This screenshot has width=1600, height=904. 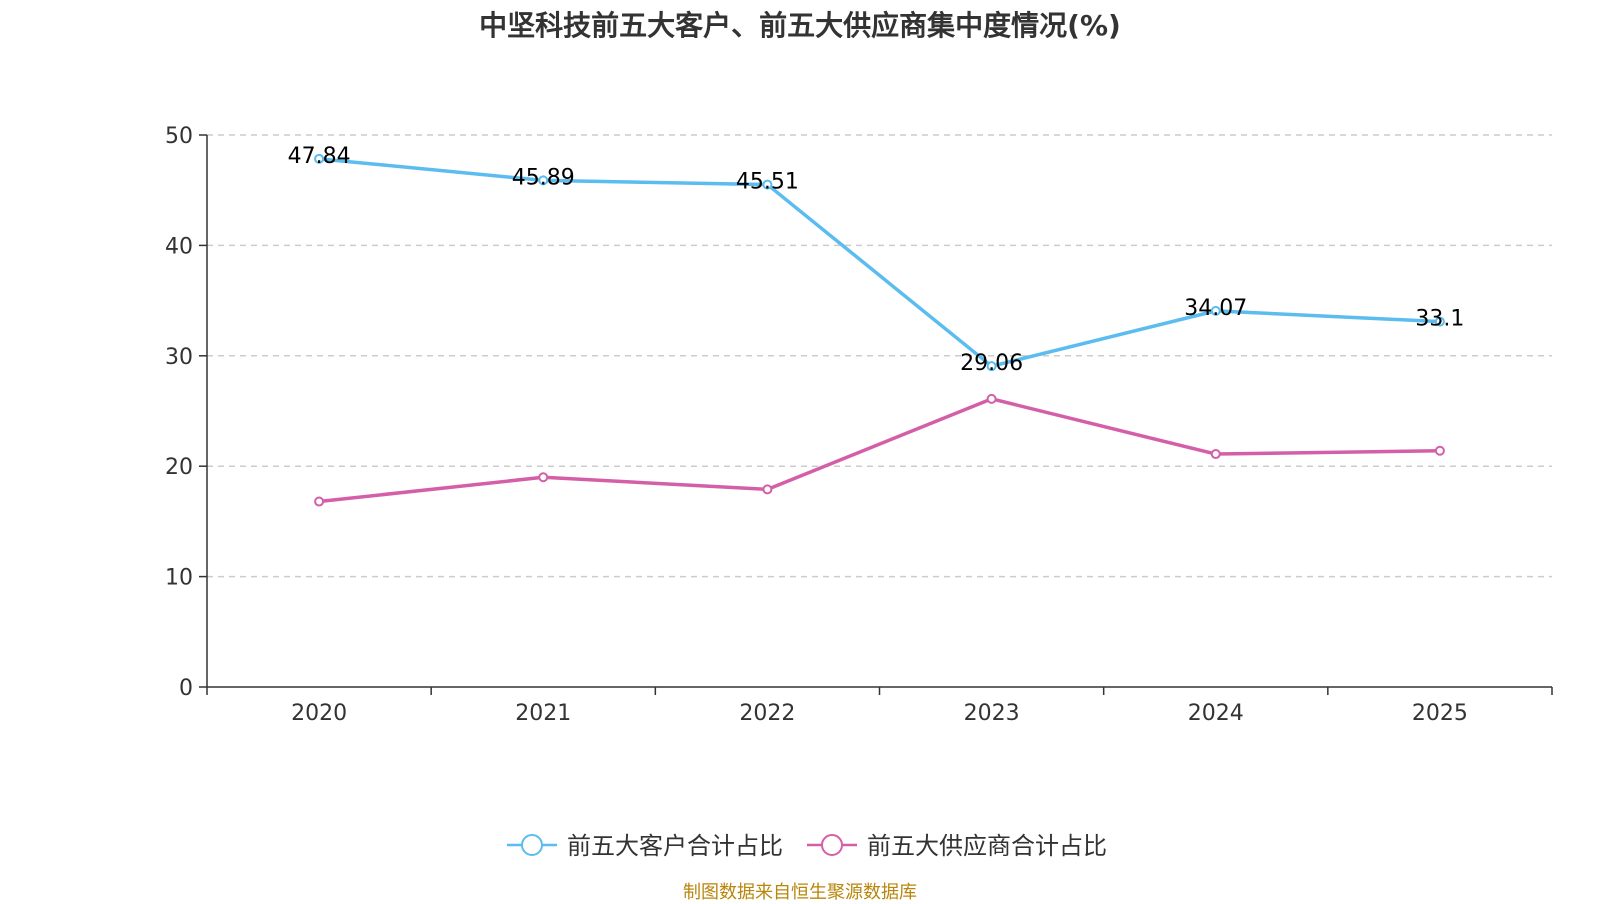 I want to click on x-tick-label: 2025, so click(x=1440, y=713).